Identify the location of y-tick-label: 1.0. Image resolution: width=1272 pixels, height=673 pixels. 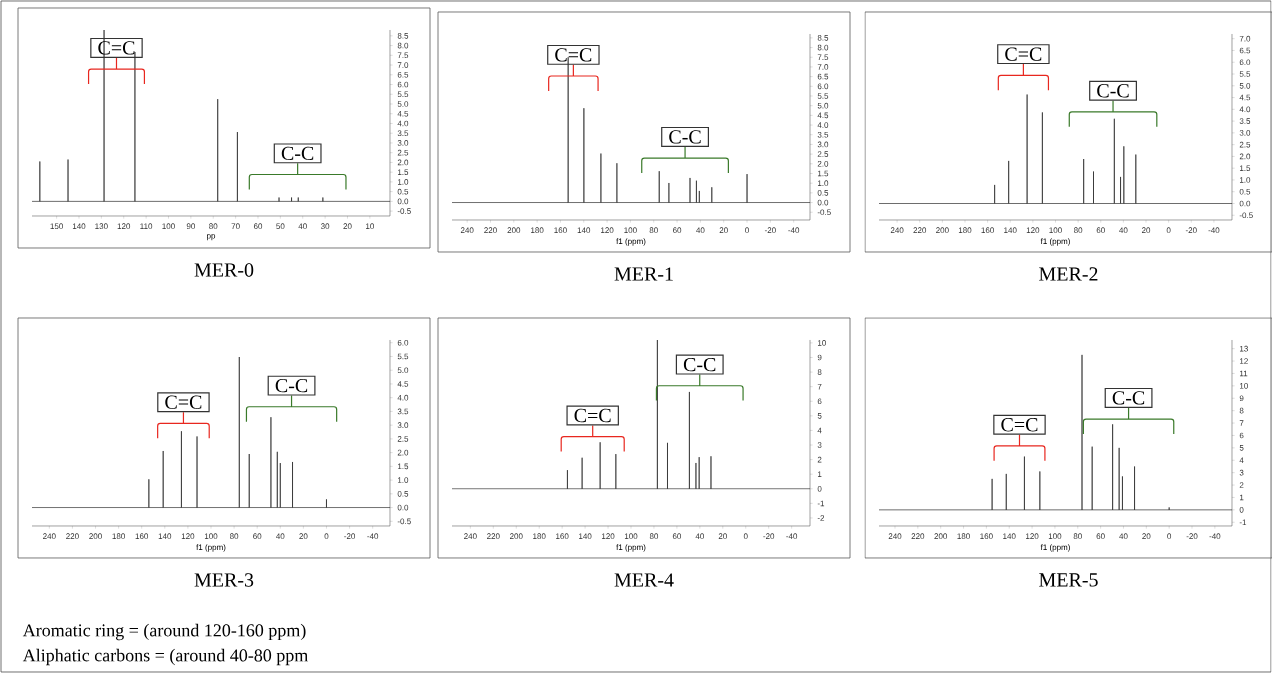
(823, 183).